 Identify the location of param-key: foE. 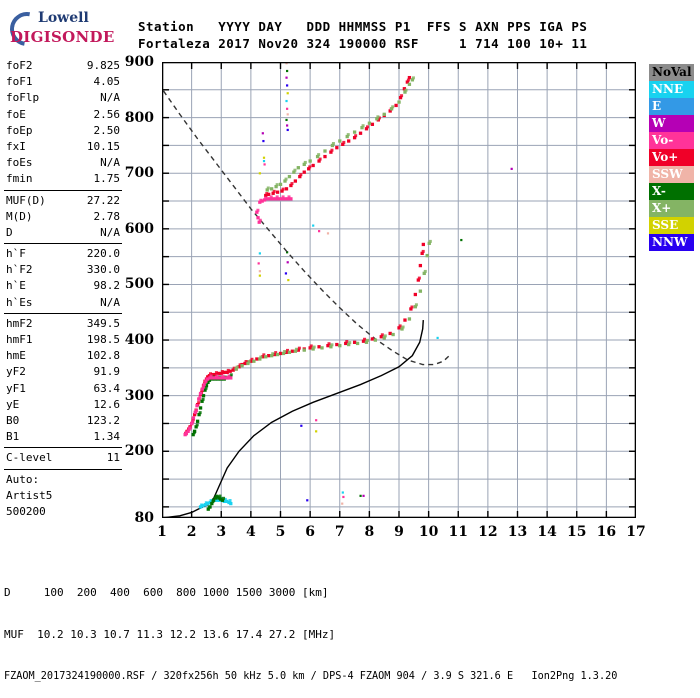
(16, 114).